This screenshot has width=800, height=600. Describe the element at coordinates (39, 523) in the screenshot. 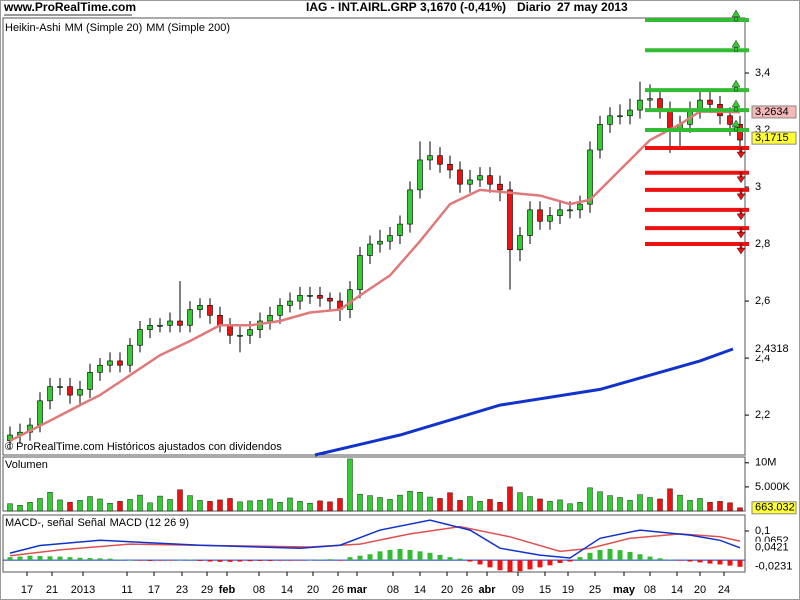

I see `legend-entry: MACD-, señal` at that location.